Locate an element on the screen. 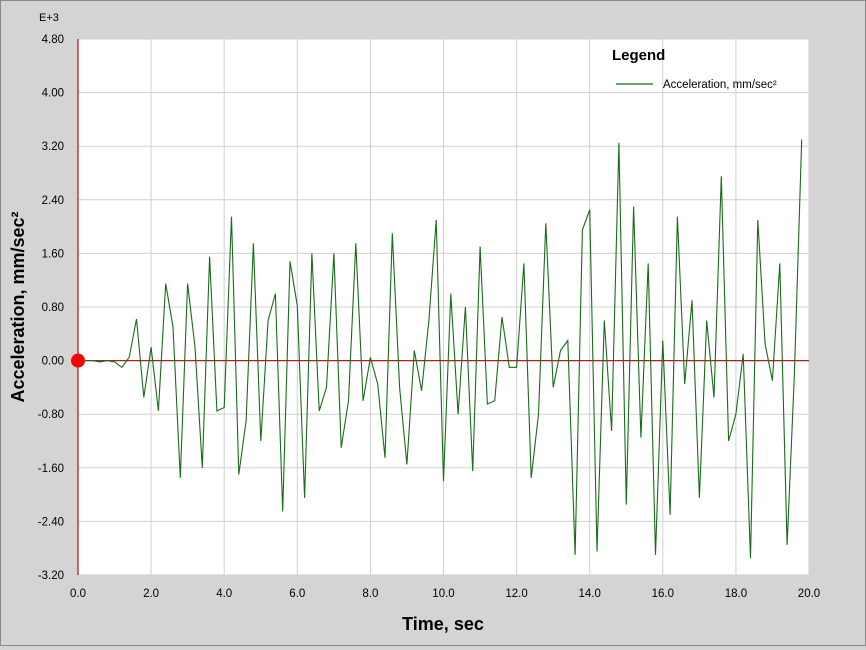 The width and height of the screenshot is (866, 650). x-tick-label: 4.0 is located at coordinates (224, 594).